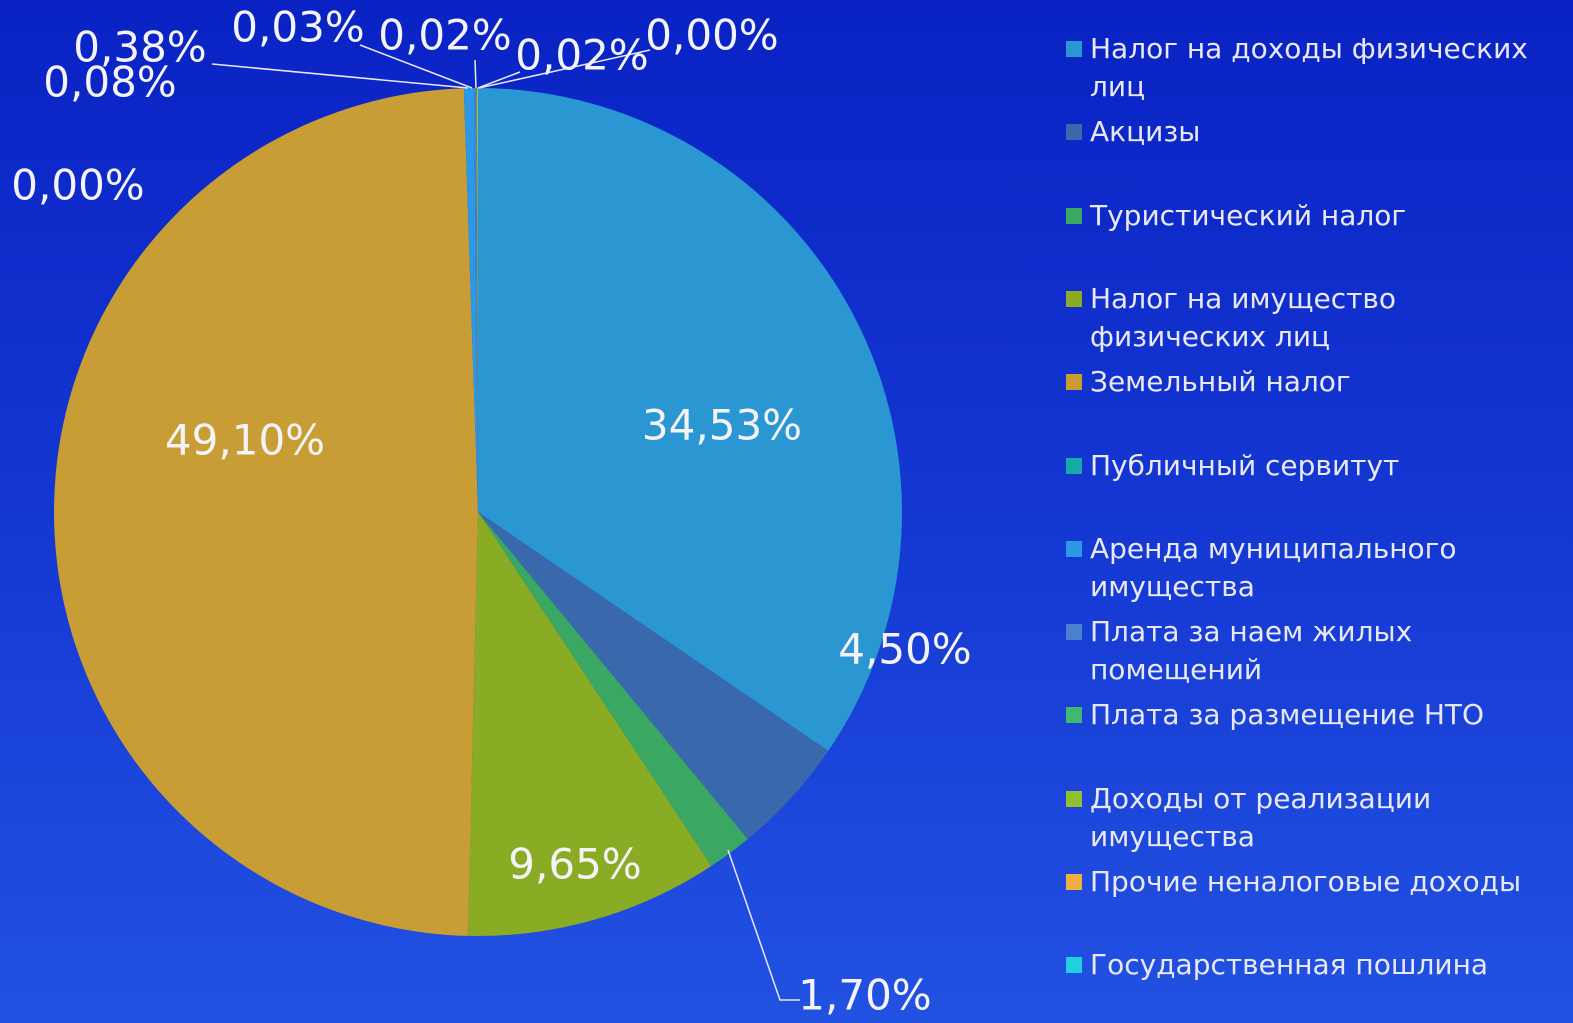 This screenshot has height=1023, width=1573. I want to click on legend-item: Плата за размещение НТО, so click(1318, 715).